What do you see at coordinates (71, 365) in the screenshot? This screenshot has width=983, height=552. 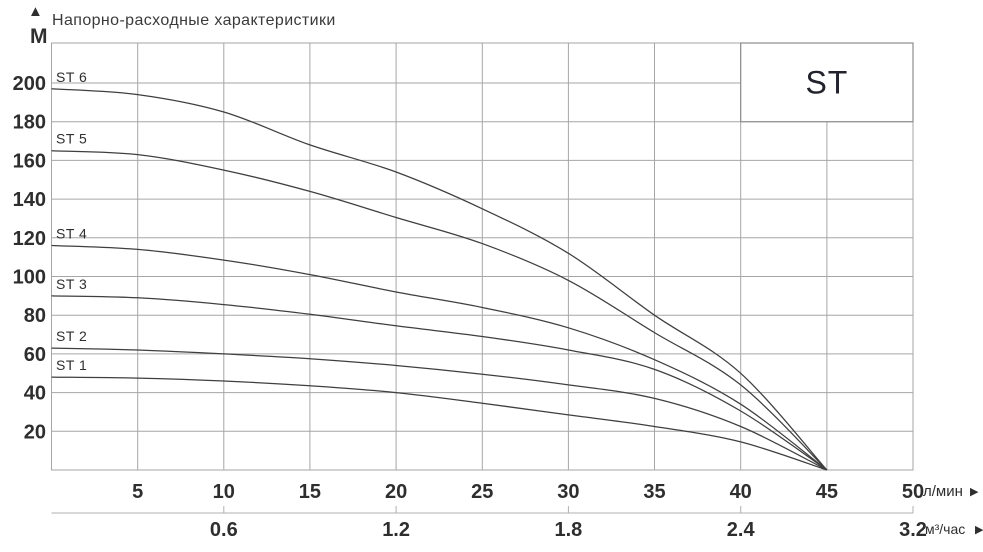 I see `curve-label-st-1: ST 1` at bounding box center [71, 365].